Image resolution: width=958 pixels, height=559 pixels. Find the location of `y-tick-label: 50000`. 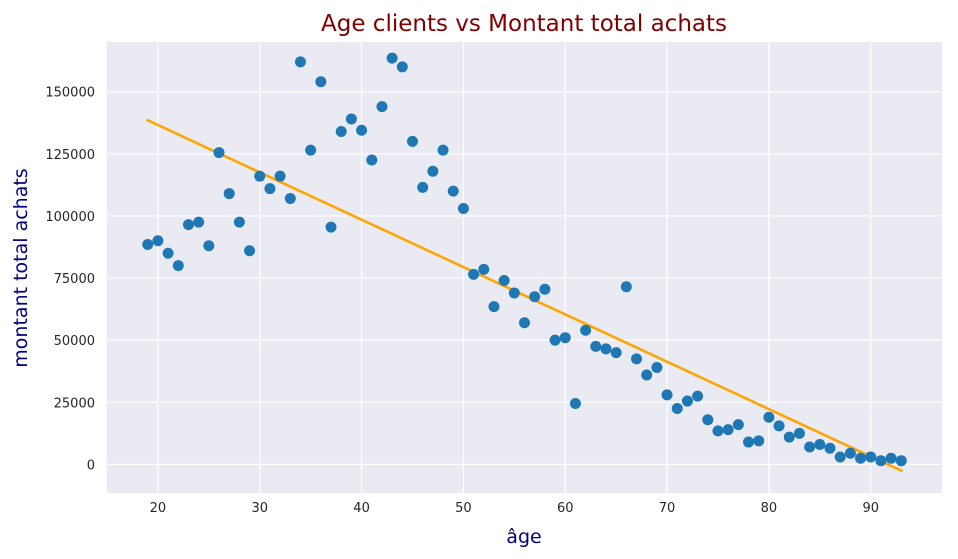

y-tick-label: 50000 is located at coordinates (74, 341).